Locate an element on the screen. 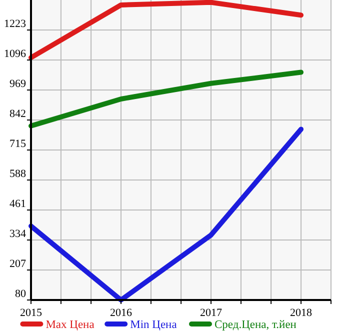 The width and height of the screenshot is (345, 335). y-tick-label: 715 is located at coordinates (18, 144).